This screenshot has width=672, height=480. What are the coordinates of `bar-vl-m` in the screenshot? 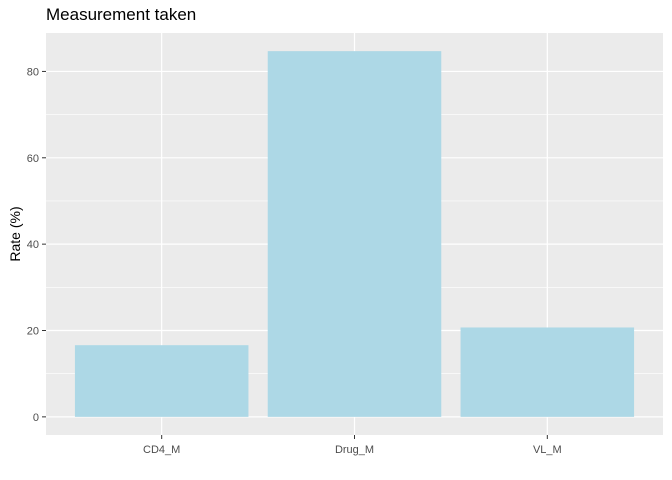 It's located at (547, 372).